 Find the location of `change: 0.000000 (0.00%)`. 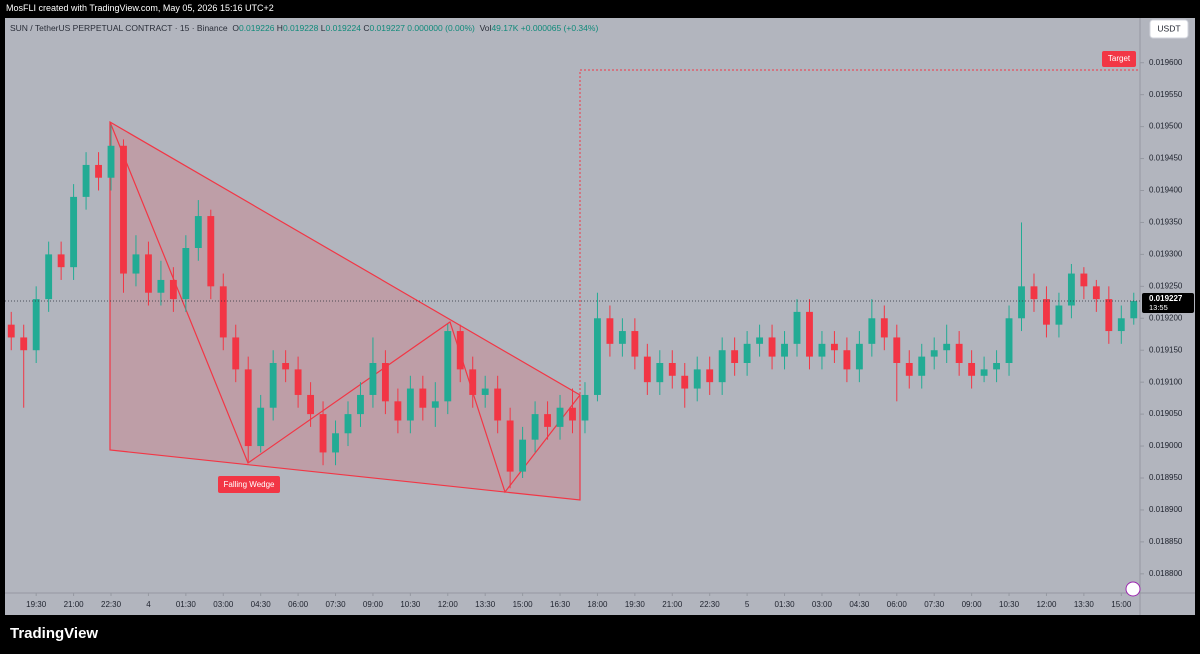

change: 0.000000 (0.00%) is located at coordinates (441, 28).